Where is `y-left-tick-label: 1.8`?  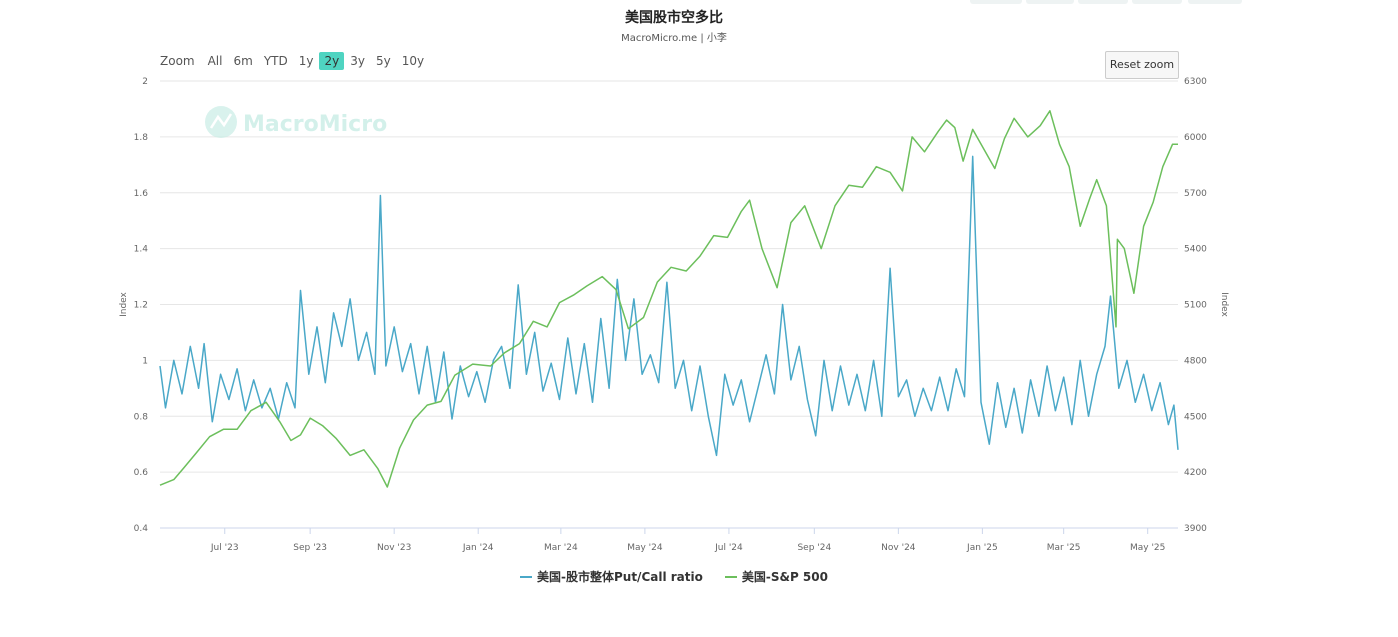
y-left-tick-label: 1.8 is located at coordinates (141, 138).